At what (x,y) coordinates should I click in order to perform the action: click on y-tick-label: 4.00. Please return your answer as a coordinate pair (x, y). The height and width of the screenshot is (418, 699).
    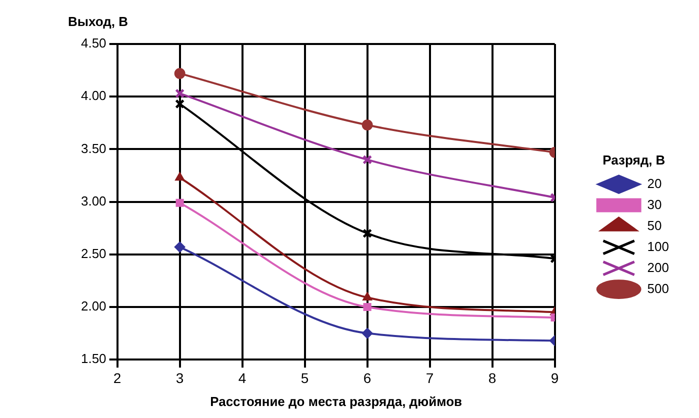
    Looking at the image, I should click on (93, 96).